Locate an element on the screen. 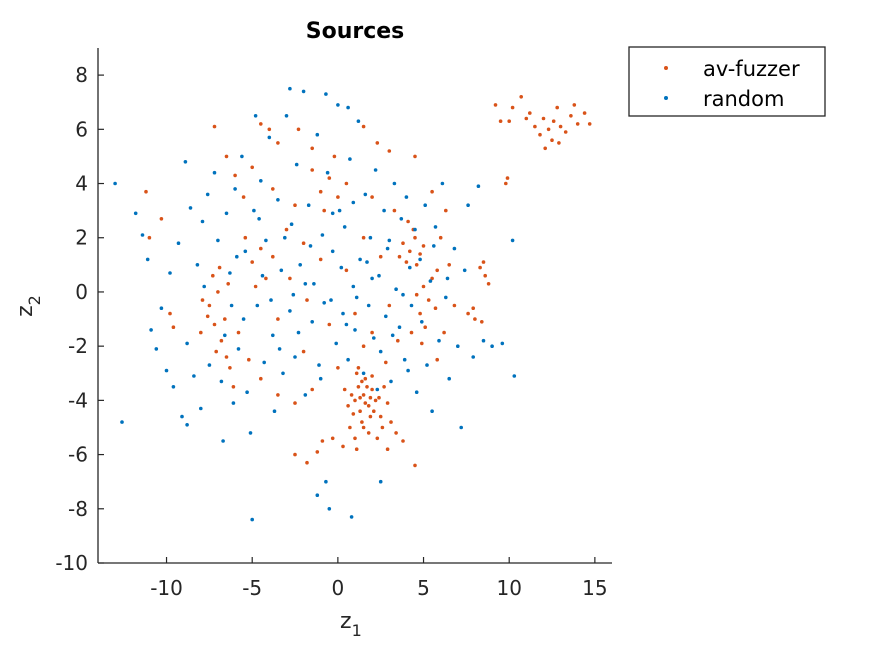  x-tick-label: 0 is located at coordinates (337, 588).